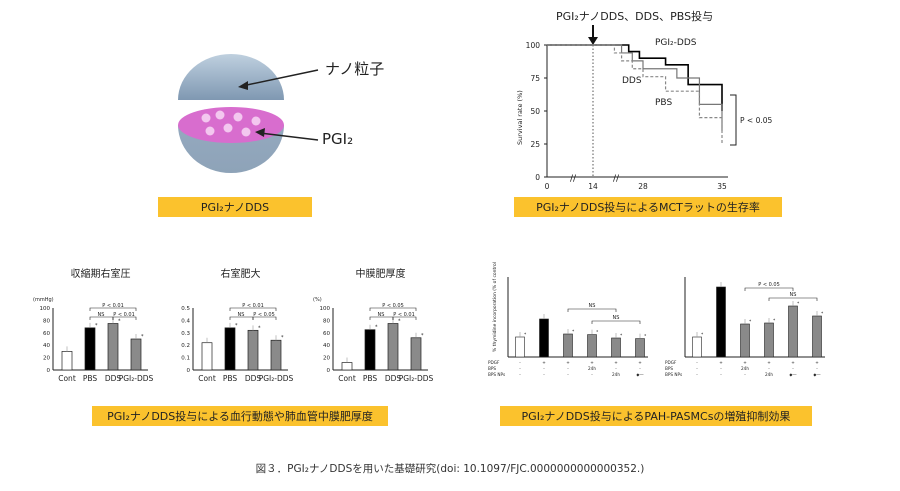 The width and height of the screenshot is (900, 491). I want to click on x-tick-label: 0, so click(547, 186).